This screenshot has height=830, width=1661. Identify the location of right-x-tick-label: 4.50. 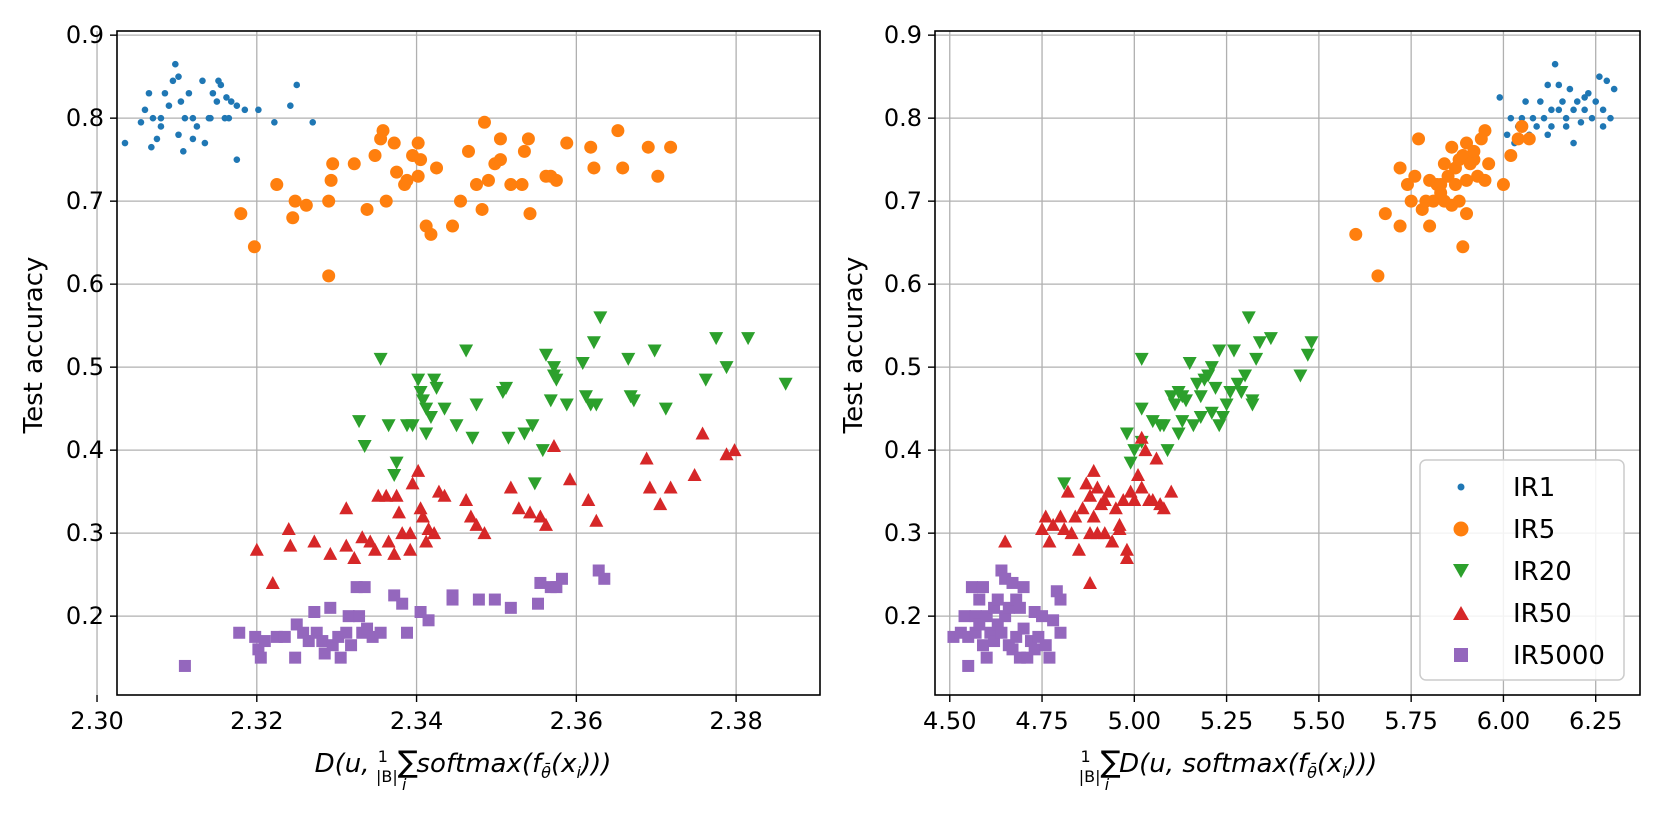
(949, 721).